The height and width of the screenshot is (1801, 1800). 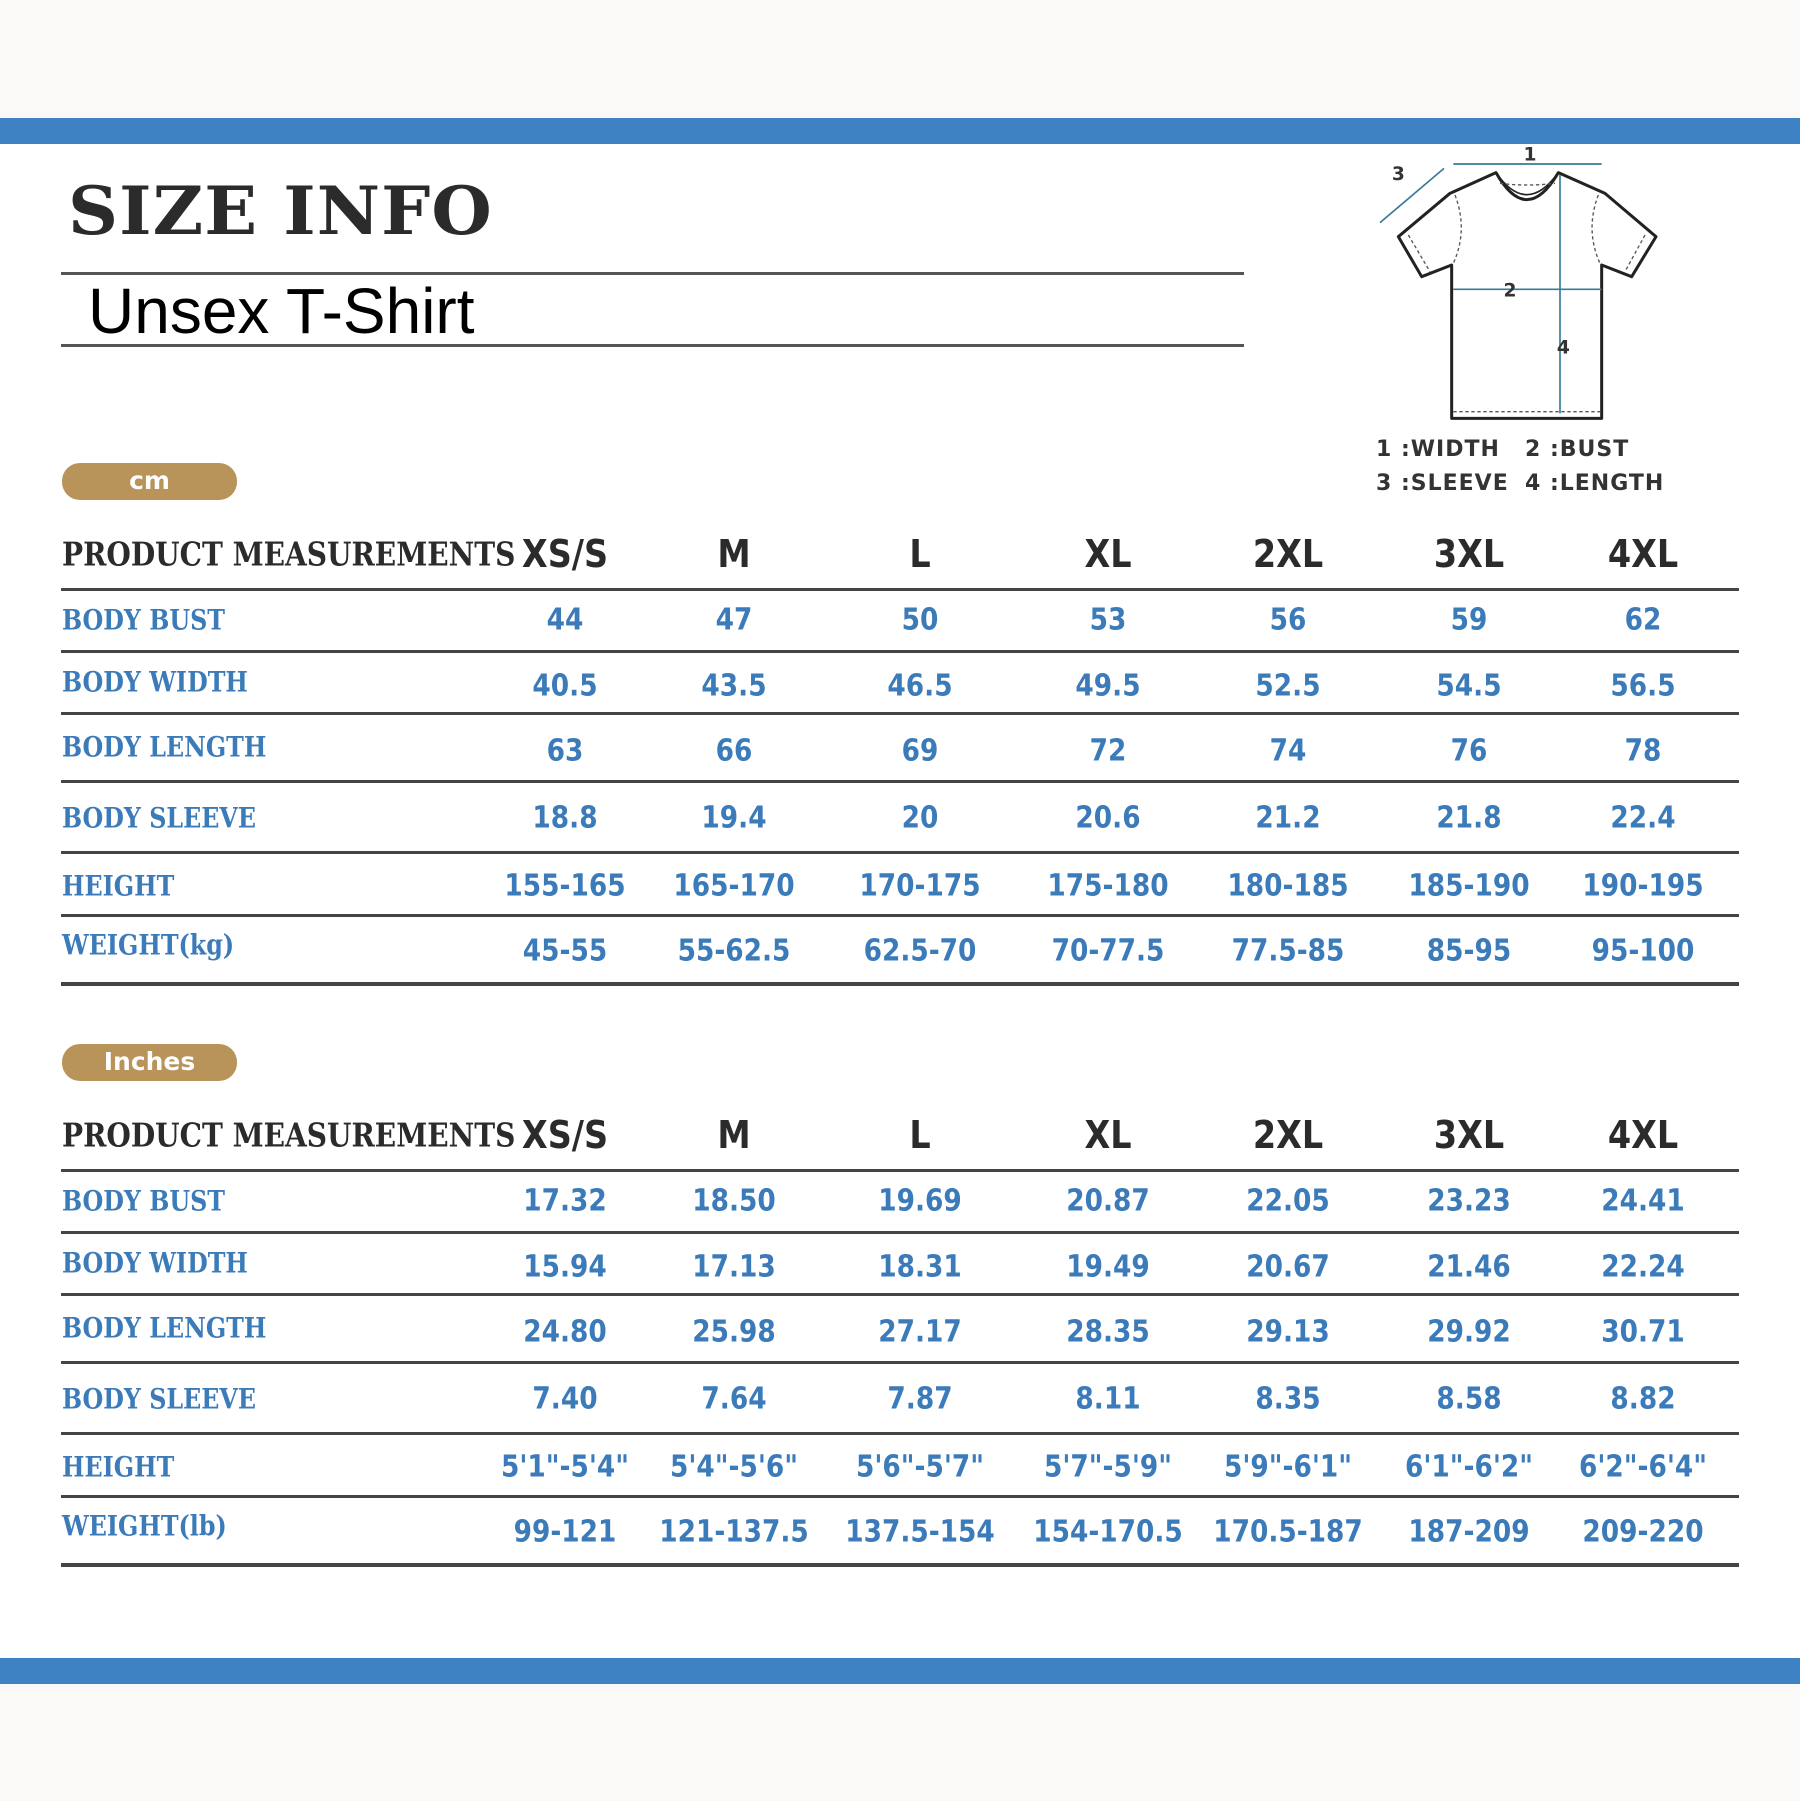 What do you see at coordinates (1643, 751) in the screenshot?
I see `table-cell: 78` at bounding box center [1643, 751].